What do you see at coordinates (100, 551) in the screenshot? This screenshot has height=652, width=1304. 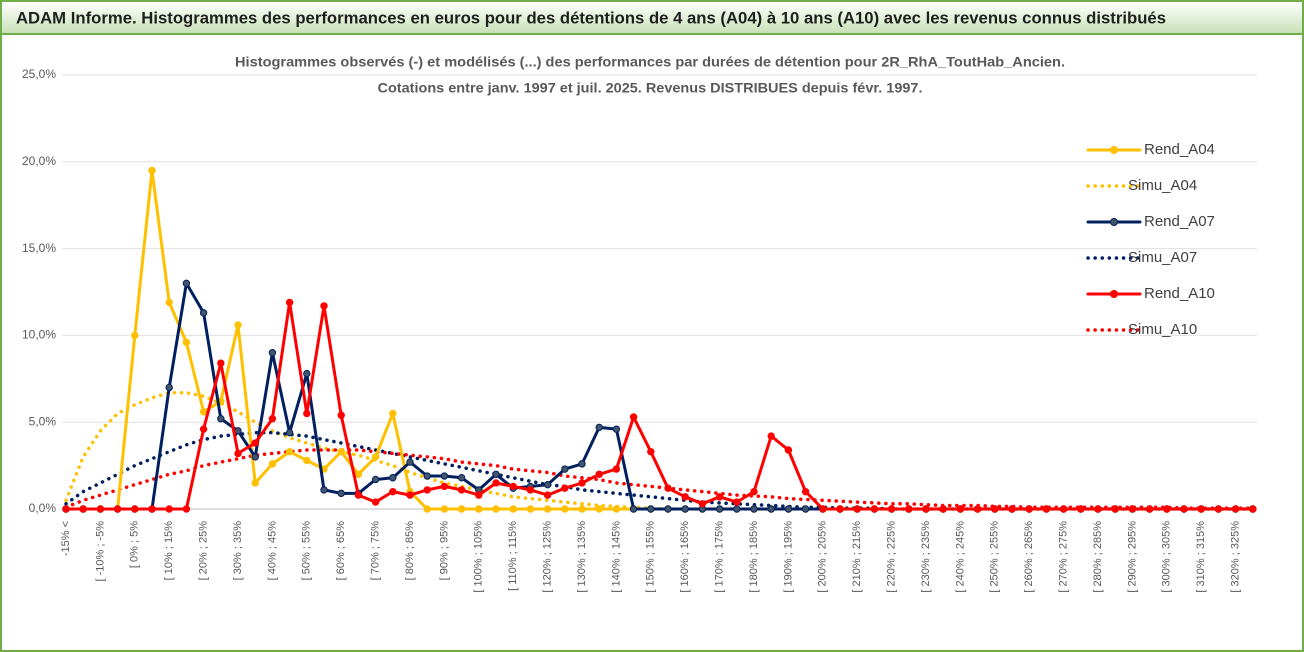 I see `x-tick-label: [ -10% ; -5%` at bounding box center [100, 551].